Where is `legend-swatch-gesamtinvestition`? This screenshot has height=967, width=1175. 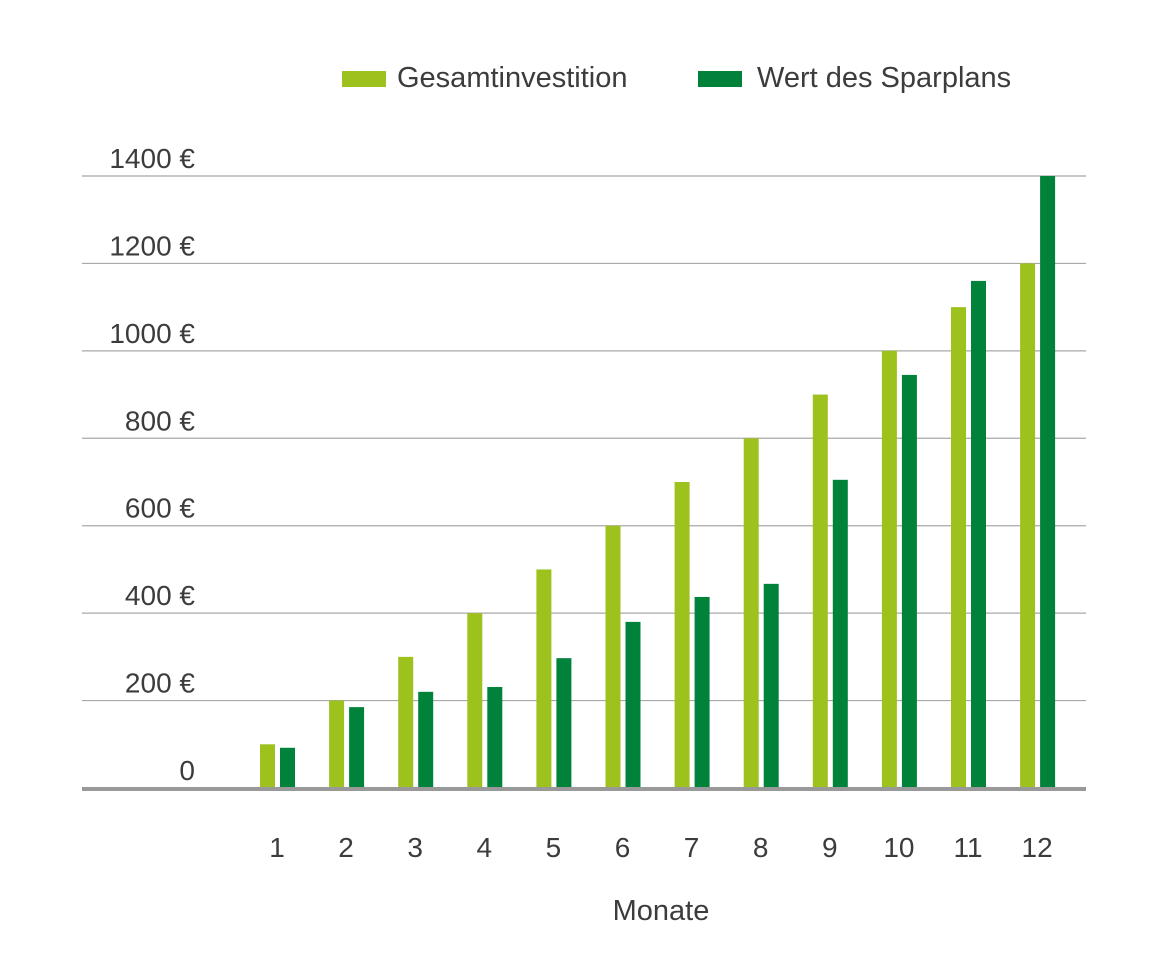
legend-swatch-gesamtinvestition is located at coordinates (364, 79).